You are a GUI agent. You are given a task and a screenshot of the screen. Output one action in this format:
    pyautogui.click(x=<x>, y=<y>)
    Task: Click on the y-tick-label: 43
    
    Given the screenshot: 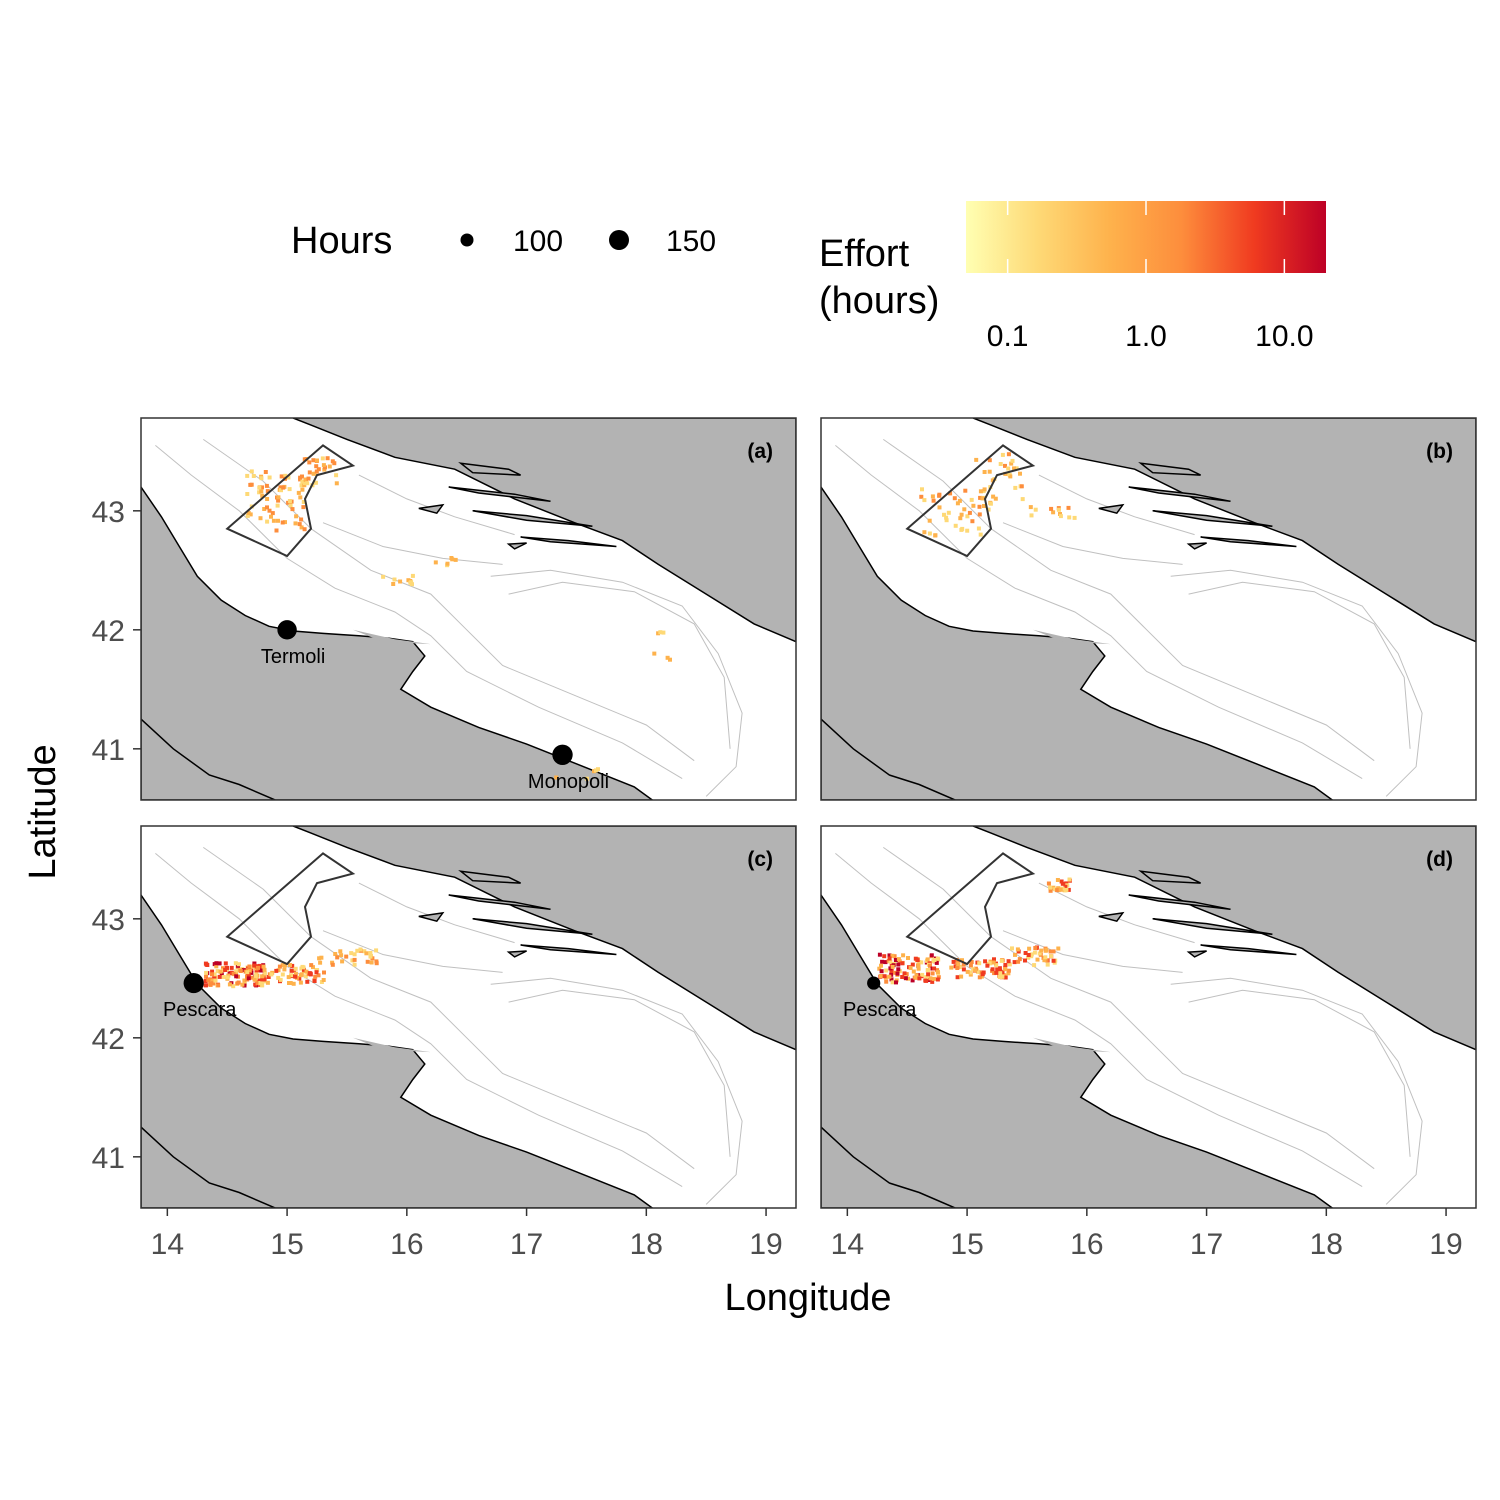 What is the action you would take?
    pyautogui.click(x=108, y=920)
    